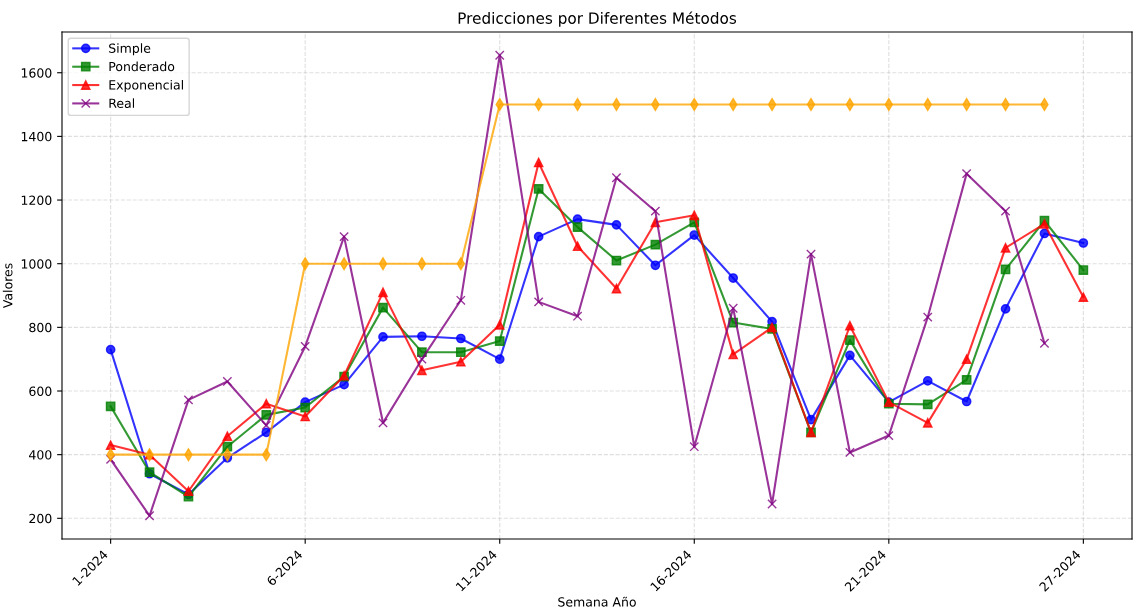 This screenshot has height=611, width=1138. Describe the element at coordinates (40, 327) in the screenshot. I see `y-tick-label: 800` at that location.